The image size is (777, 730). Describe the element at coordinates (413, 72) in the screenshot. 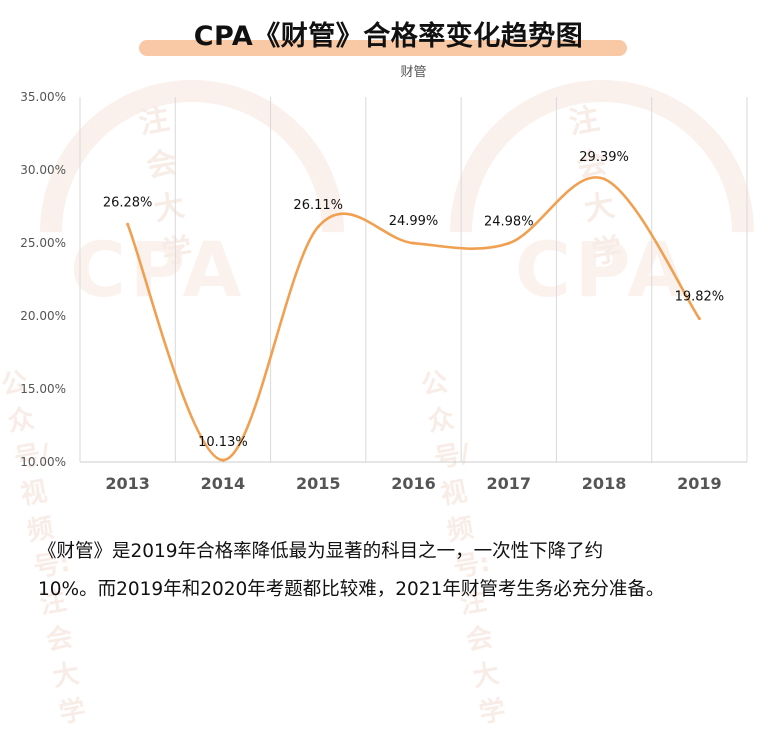

I see `chart-subtitle: 财管` at that location.